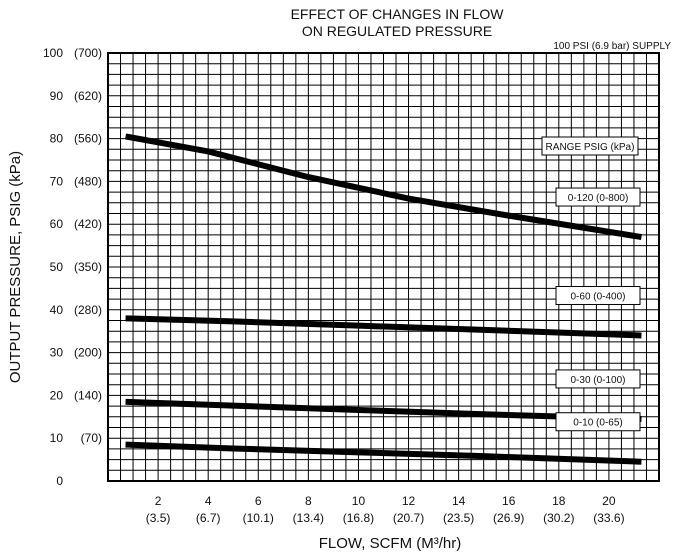  I want to click on series-label: 0-120 (0-800), so click(598, 197).